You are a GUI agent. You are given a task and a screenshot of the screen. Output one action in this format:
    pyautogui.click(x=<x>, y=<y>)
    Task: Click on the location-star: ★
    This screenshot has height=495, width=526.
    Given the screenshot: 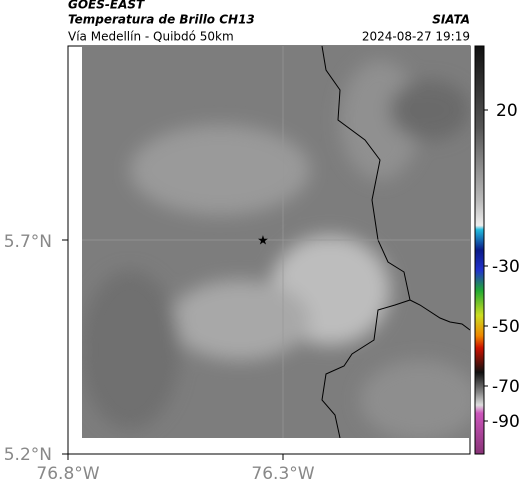 What is the action you would take?
    pyautogui.click(x=263, y=241)
    